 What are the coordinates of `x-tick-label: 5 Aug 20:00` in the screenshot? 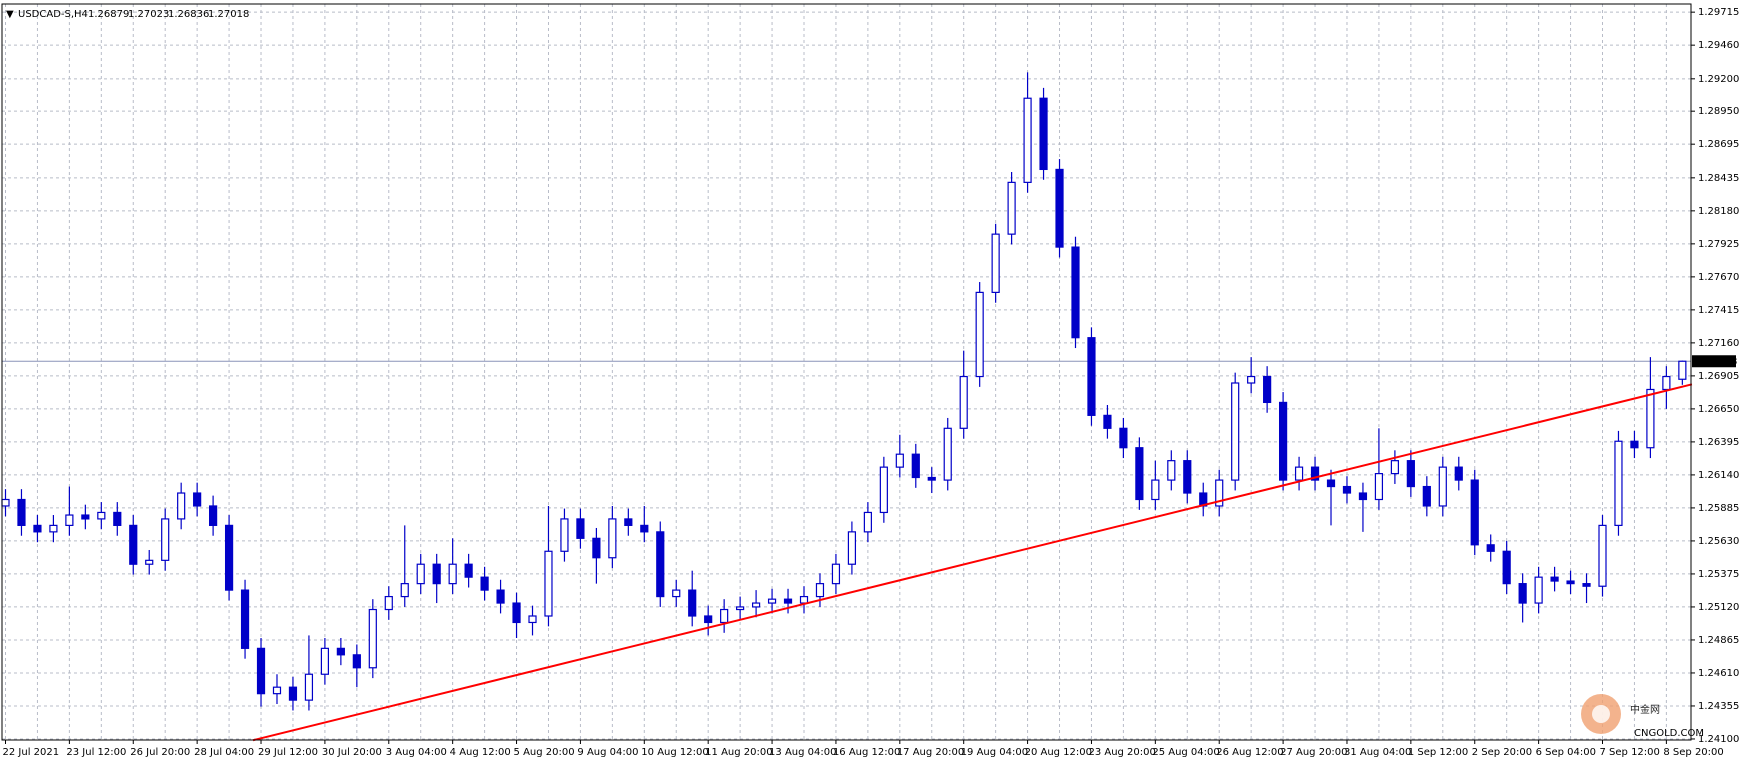 It's located at (544, 752).